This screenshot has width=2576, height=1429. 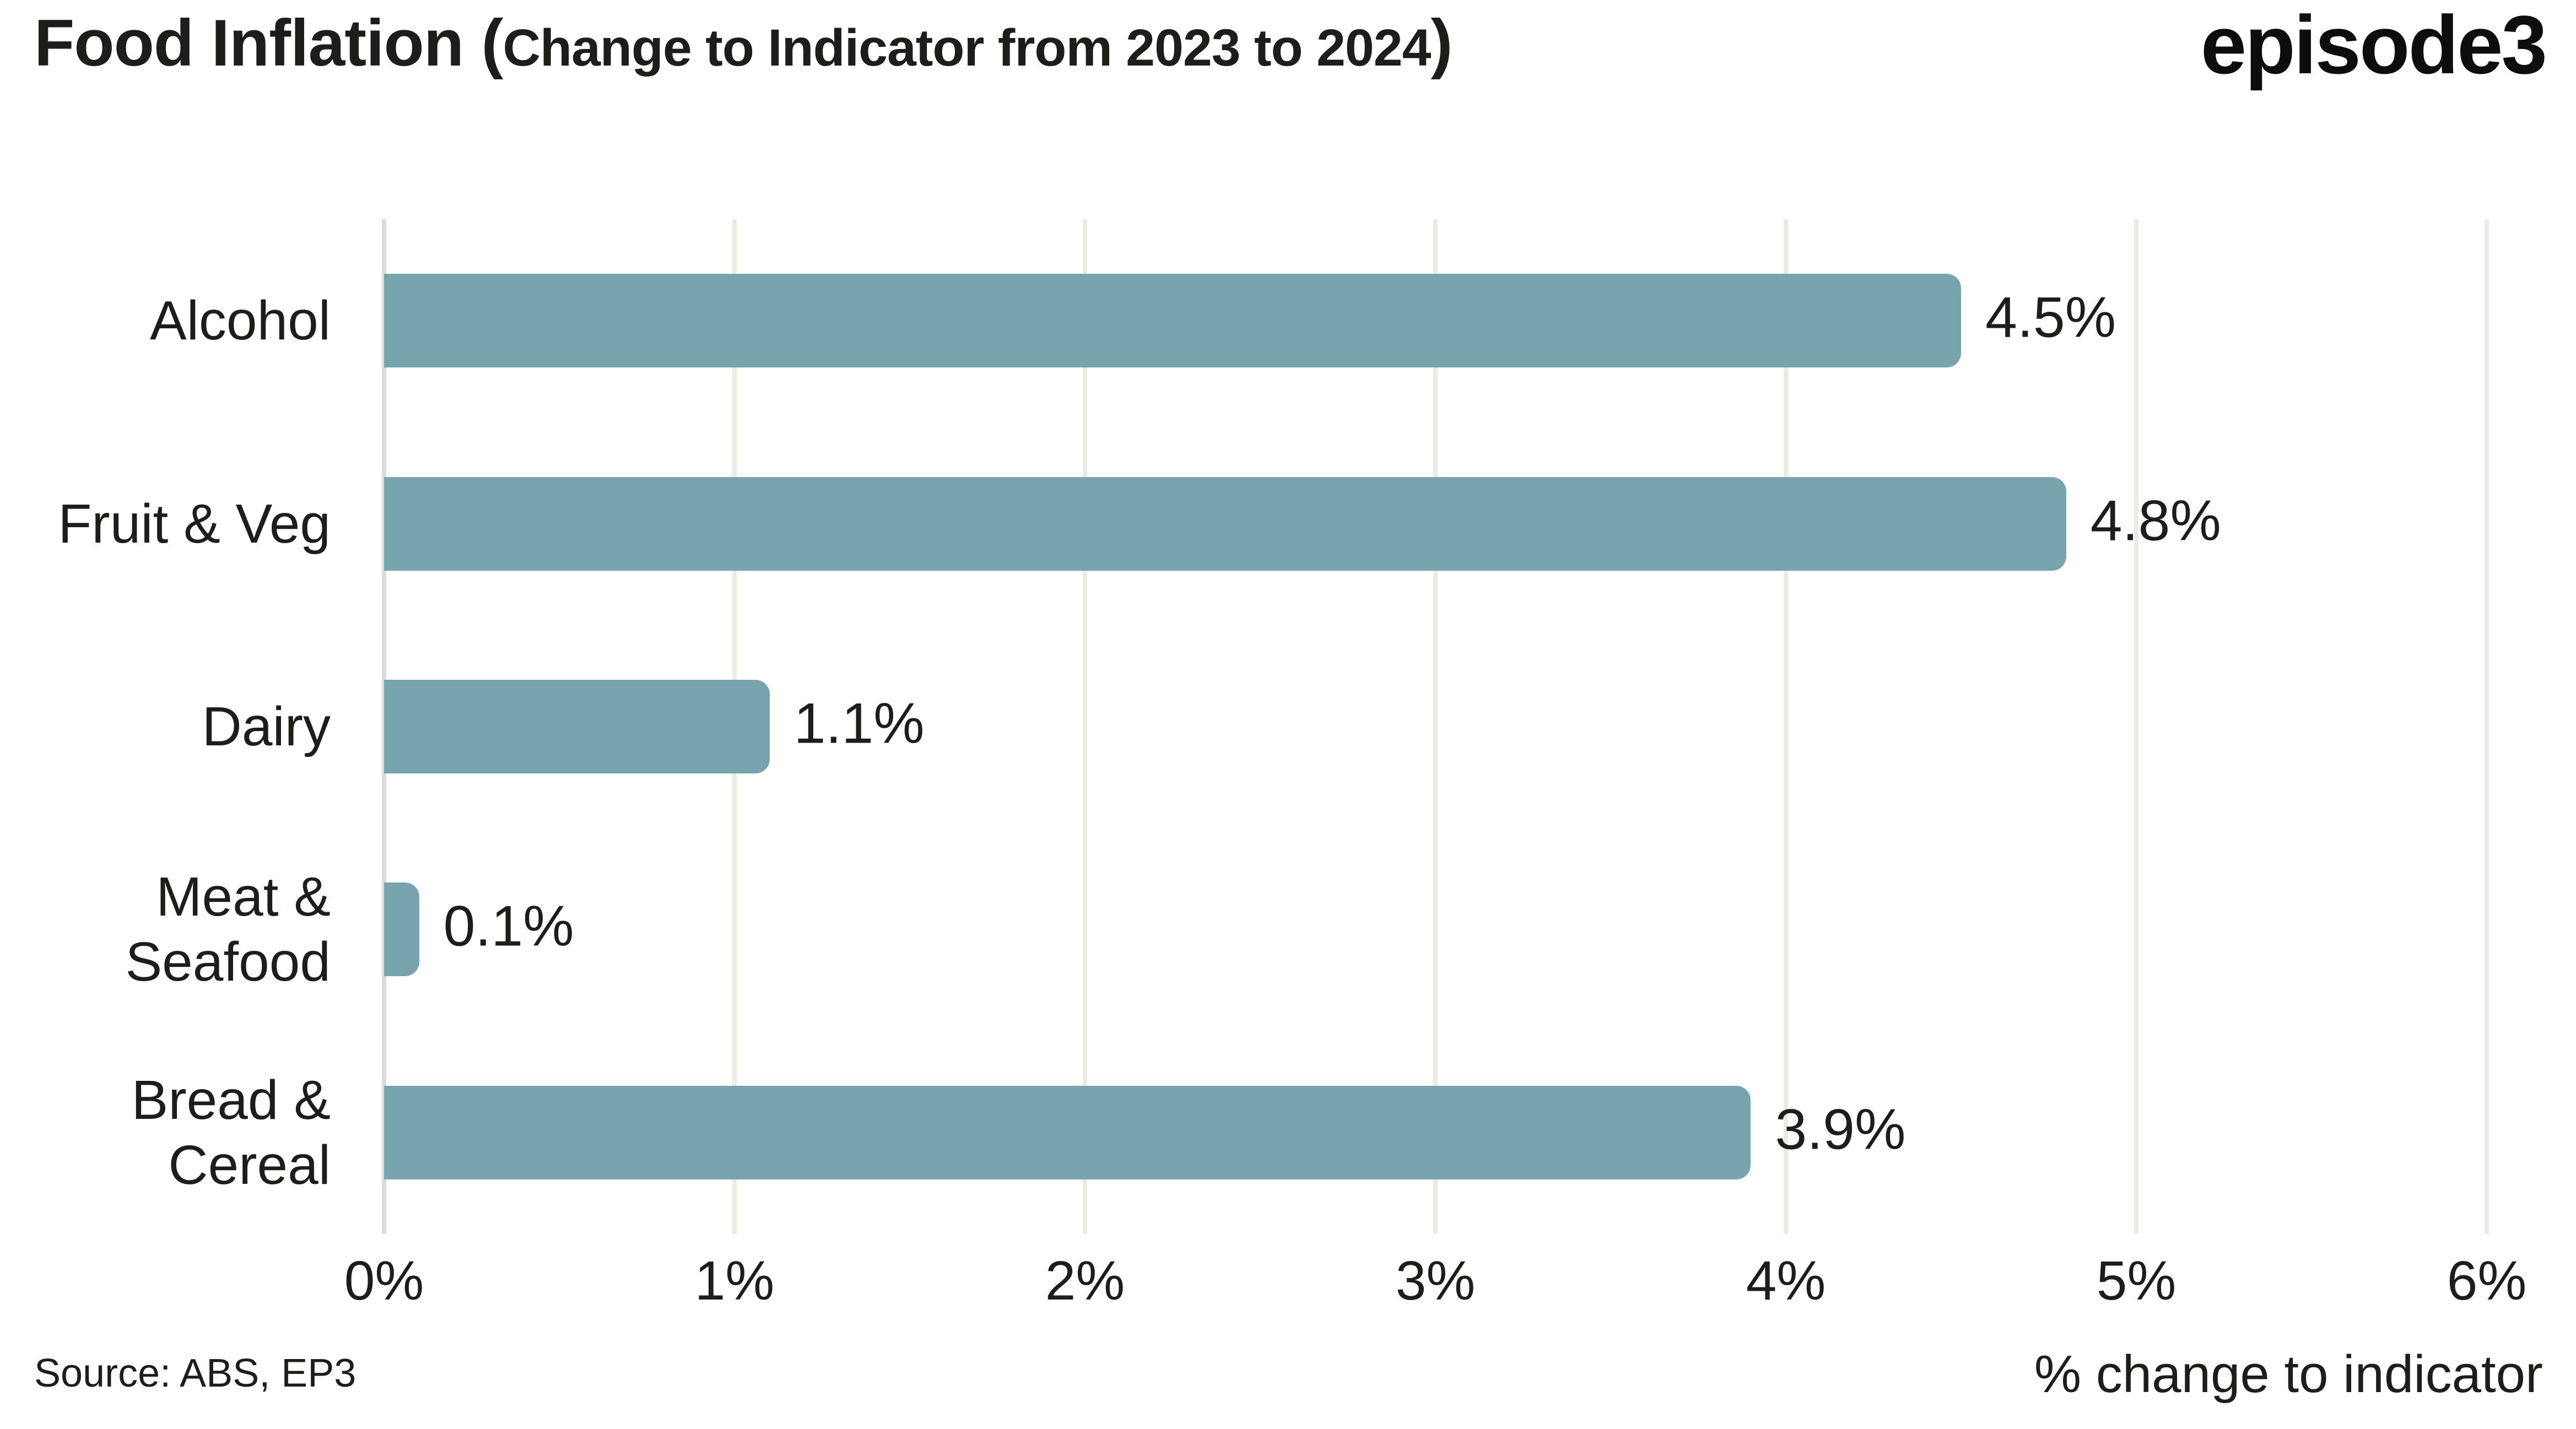 I want to click on x-axis-title: % change to indicator, so click(x=2288, y=1374).